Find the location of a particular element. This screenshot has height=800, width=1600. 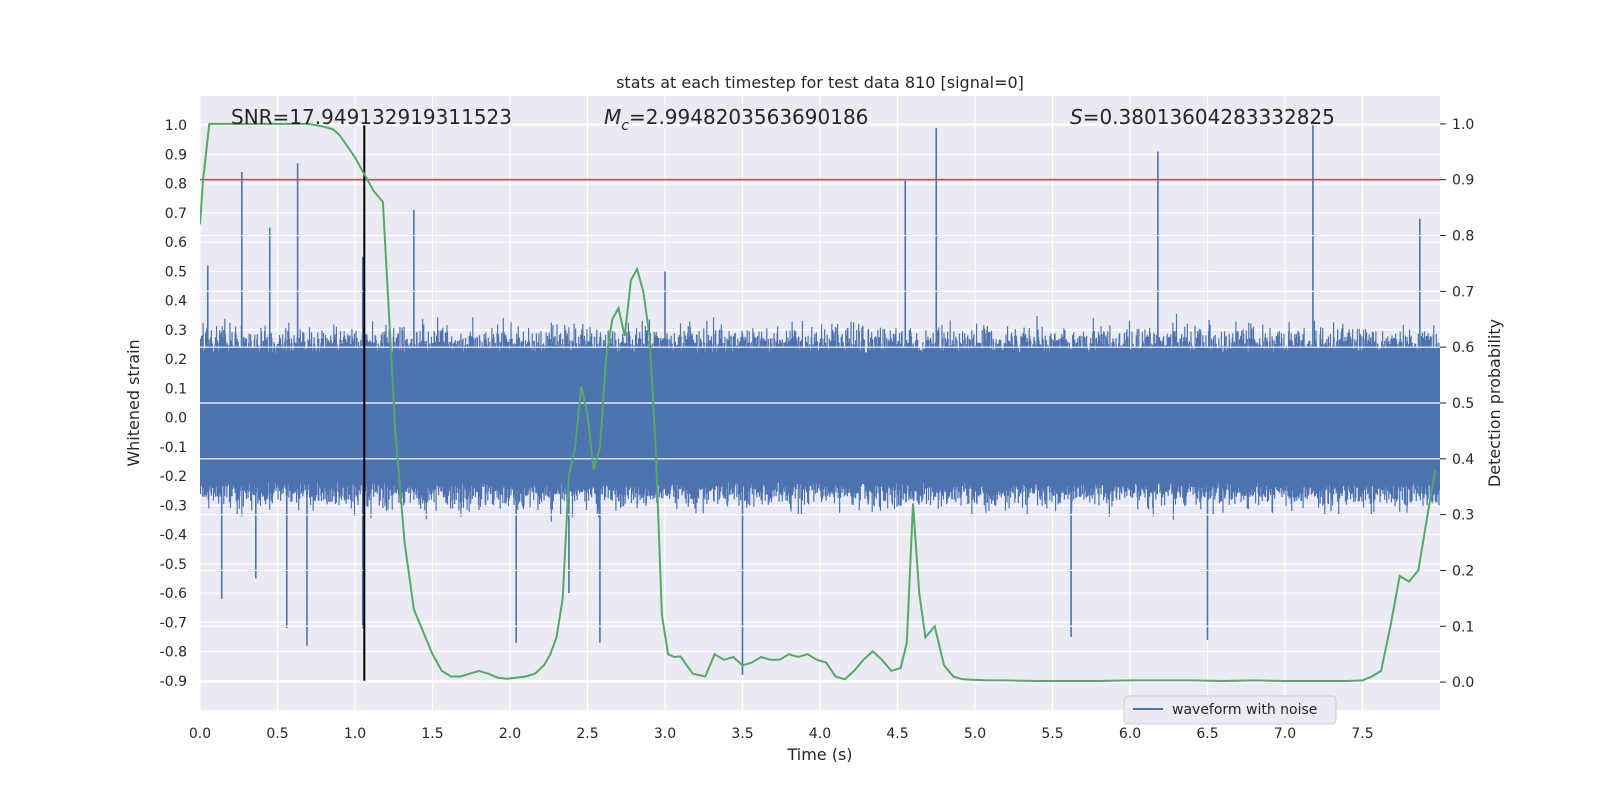

x-tick-label: 7.5 is located at coordinates (1362, 734).